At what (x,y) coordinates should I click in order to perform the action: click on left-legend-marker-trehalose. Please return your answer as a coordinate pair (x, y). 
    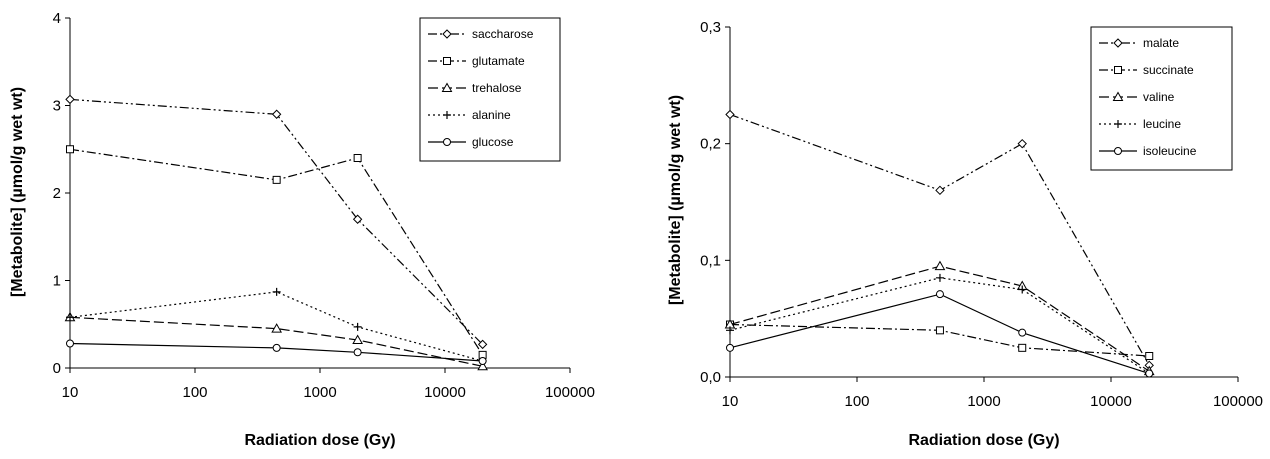
    Looking at the image, I should click on (447, 87).